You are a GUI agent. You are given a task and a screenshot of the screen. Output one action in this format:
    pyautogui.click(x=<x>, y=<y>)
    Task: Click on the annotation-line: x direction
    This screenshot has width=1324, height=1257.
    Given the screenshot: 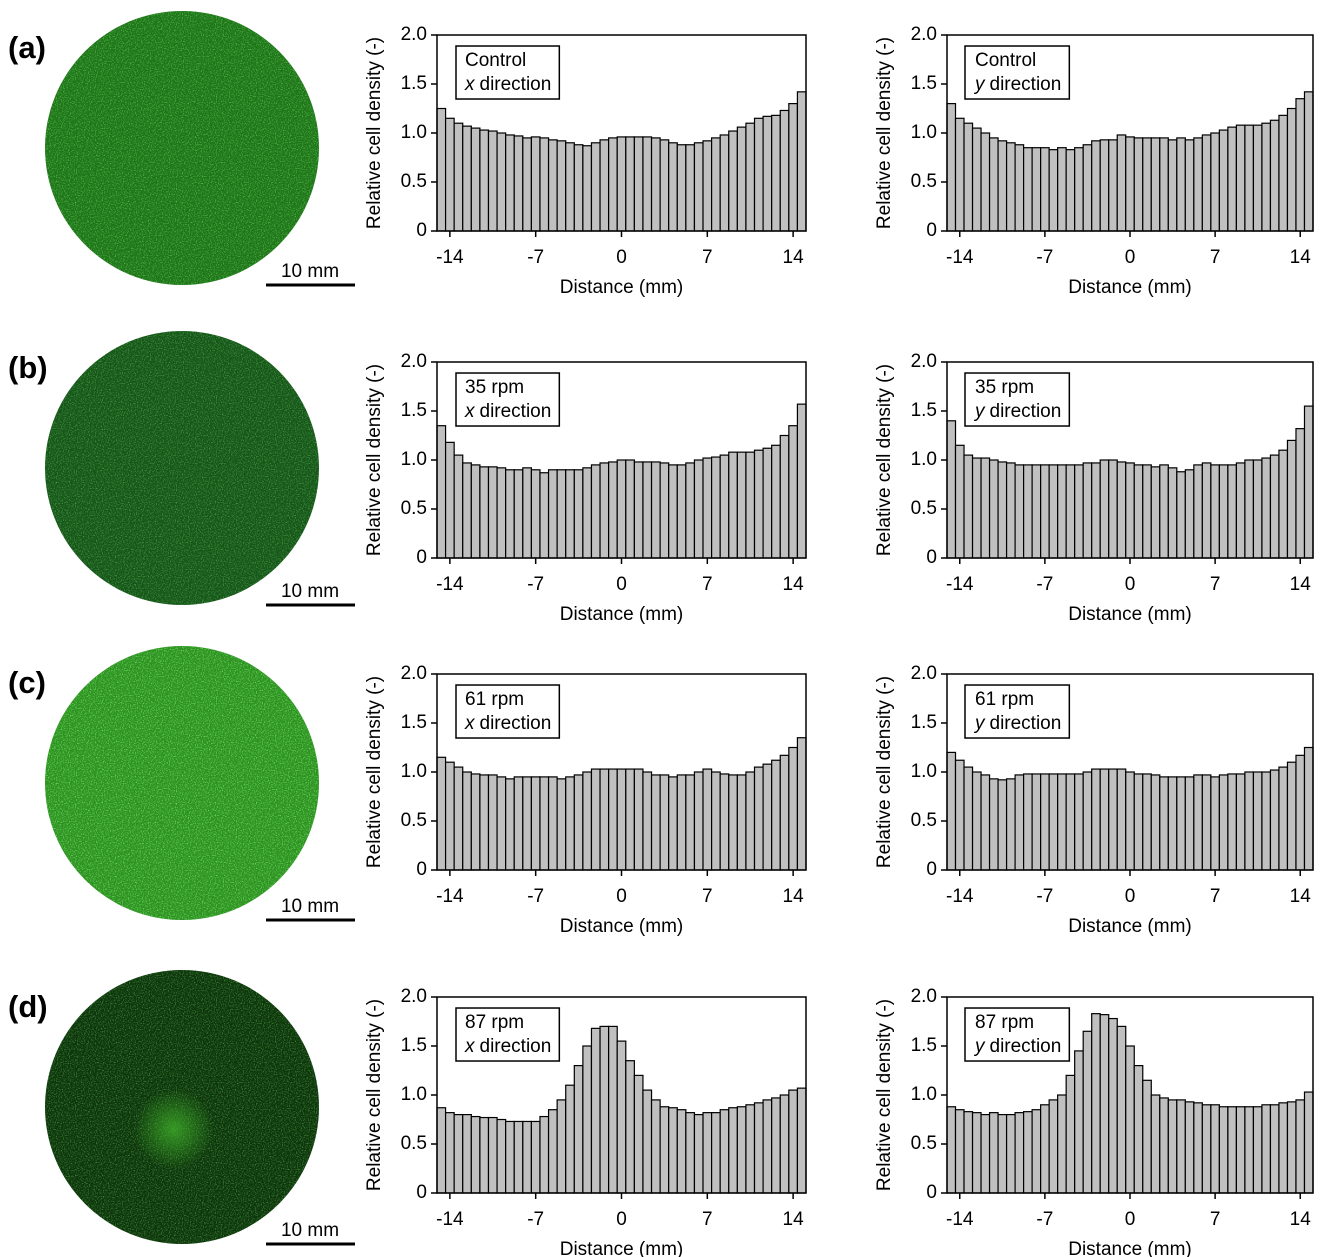 What is the action you would take?
    pyautogui.click(x=507, y=411)
    